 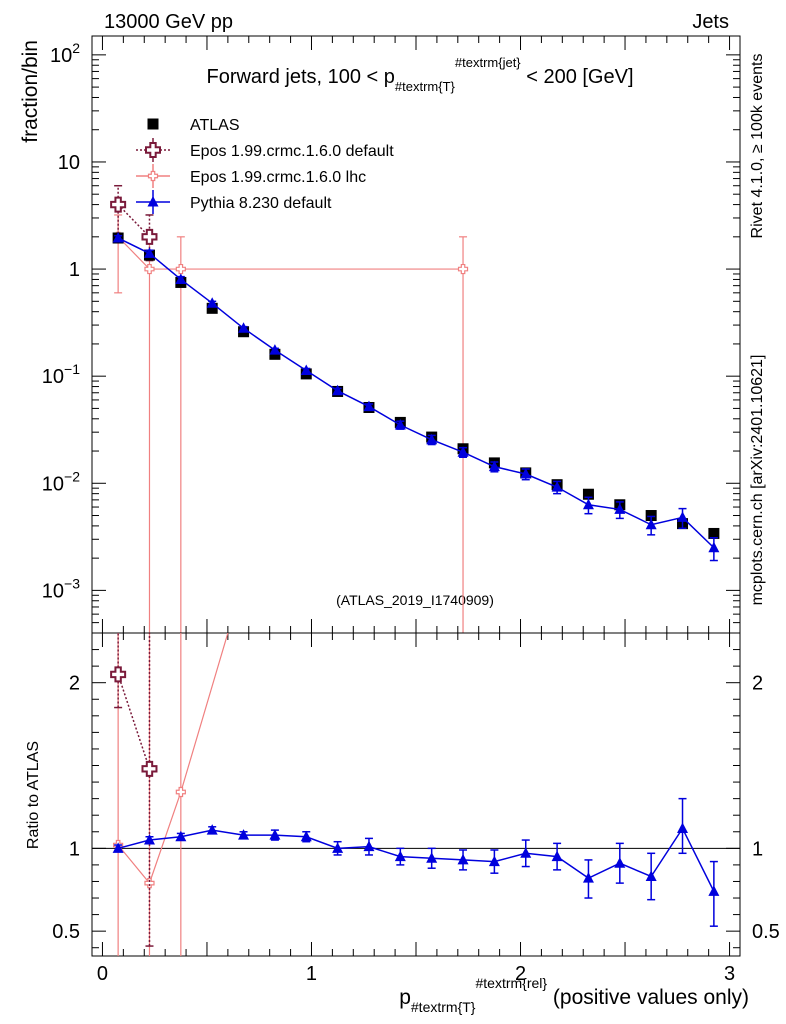 What do you see at coordinates (69, 163) in the screenshot?
I see `main-y-tick-label: 10` at bounding box center [69, 163].